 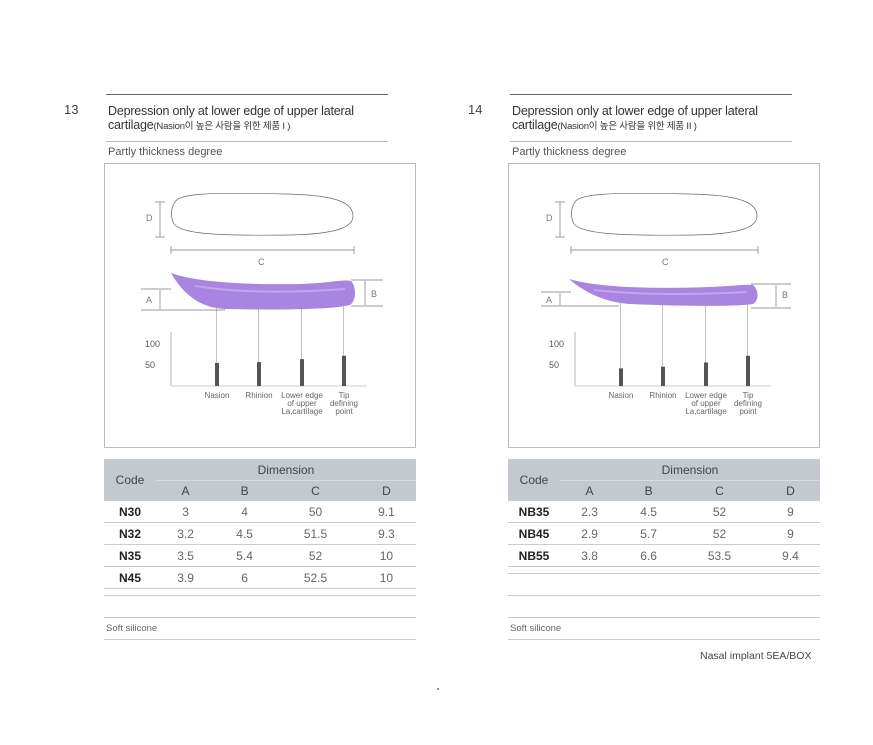 What do you see at coordinates (237, 126) in the screenshot?
I see `title-line-2-ko: 이 높은 사람을 위한 제품 I )` at bounding box center [237, 126].